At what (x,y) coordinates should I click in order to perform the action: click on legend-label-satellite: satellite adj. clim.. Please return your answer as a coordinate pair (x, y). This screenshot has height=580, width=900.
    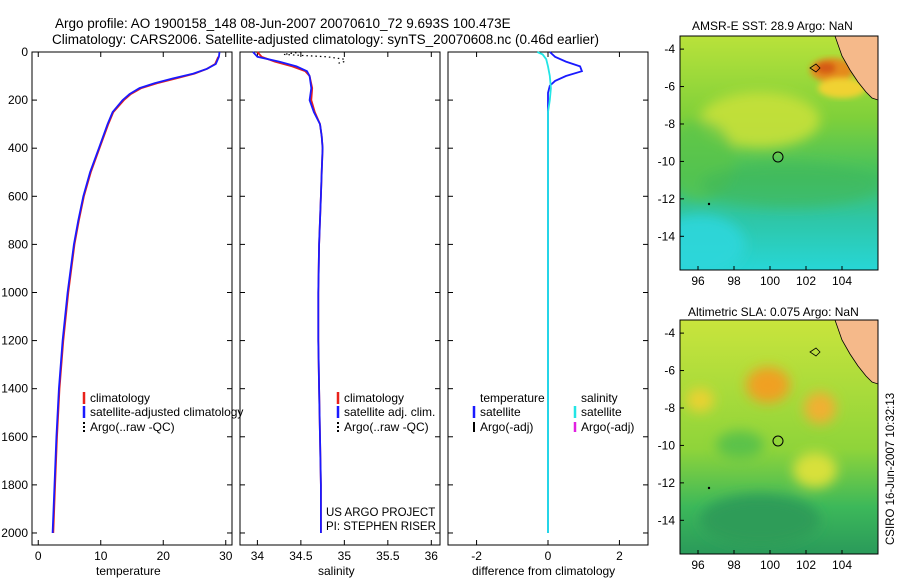
    Looking at the image, I should click on (389, 412).